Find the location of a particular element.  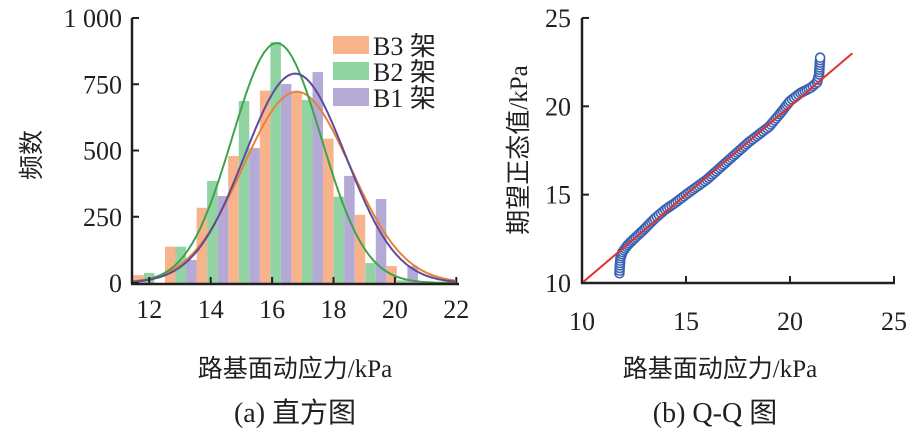

y-tick-label: 1 000 is located at coordinates (93, 18).